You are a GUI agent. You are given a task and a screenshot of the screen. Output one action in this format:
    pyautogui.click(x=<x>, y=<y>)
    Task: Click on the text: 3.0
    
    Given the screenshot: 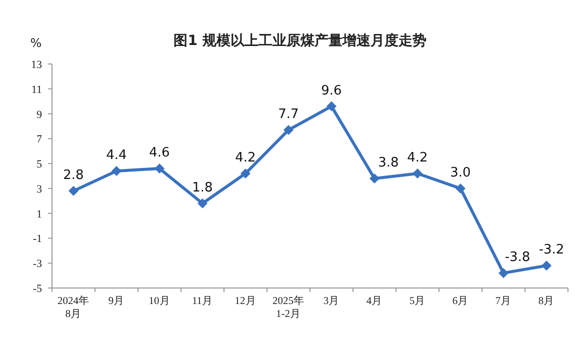 What is the action you would take?
    pyautogui.click(x=460, y=172)
    